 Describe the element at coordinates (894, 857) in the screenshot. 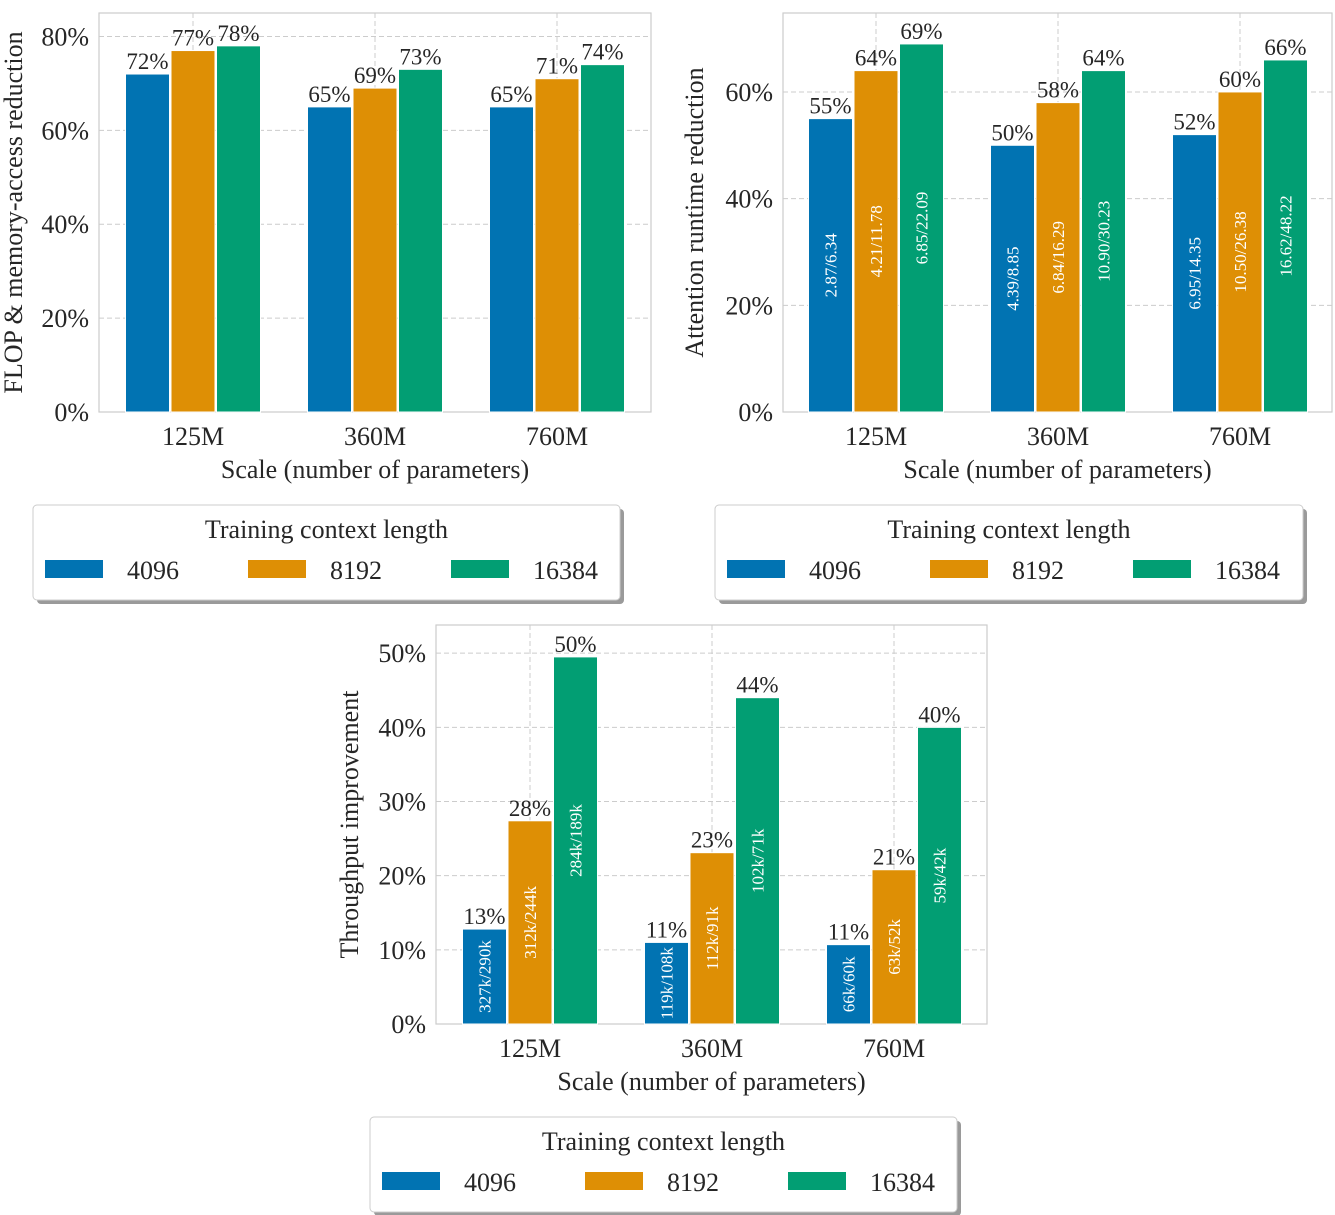

I see `data-label: 21%` at that location.